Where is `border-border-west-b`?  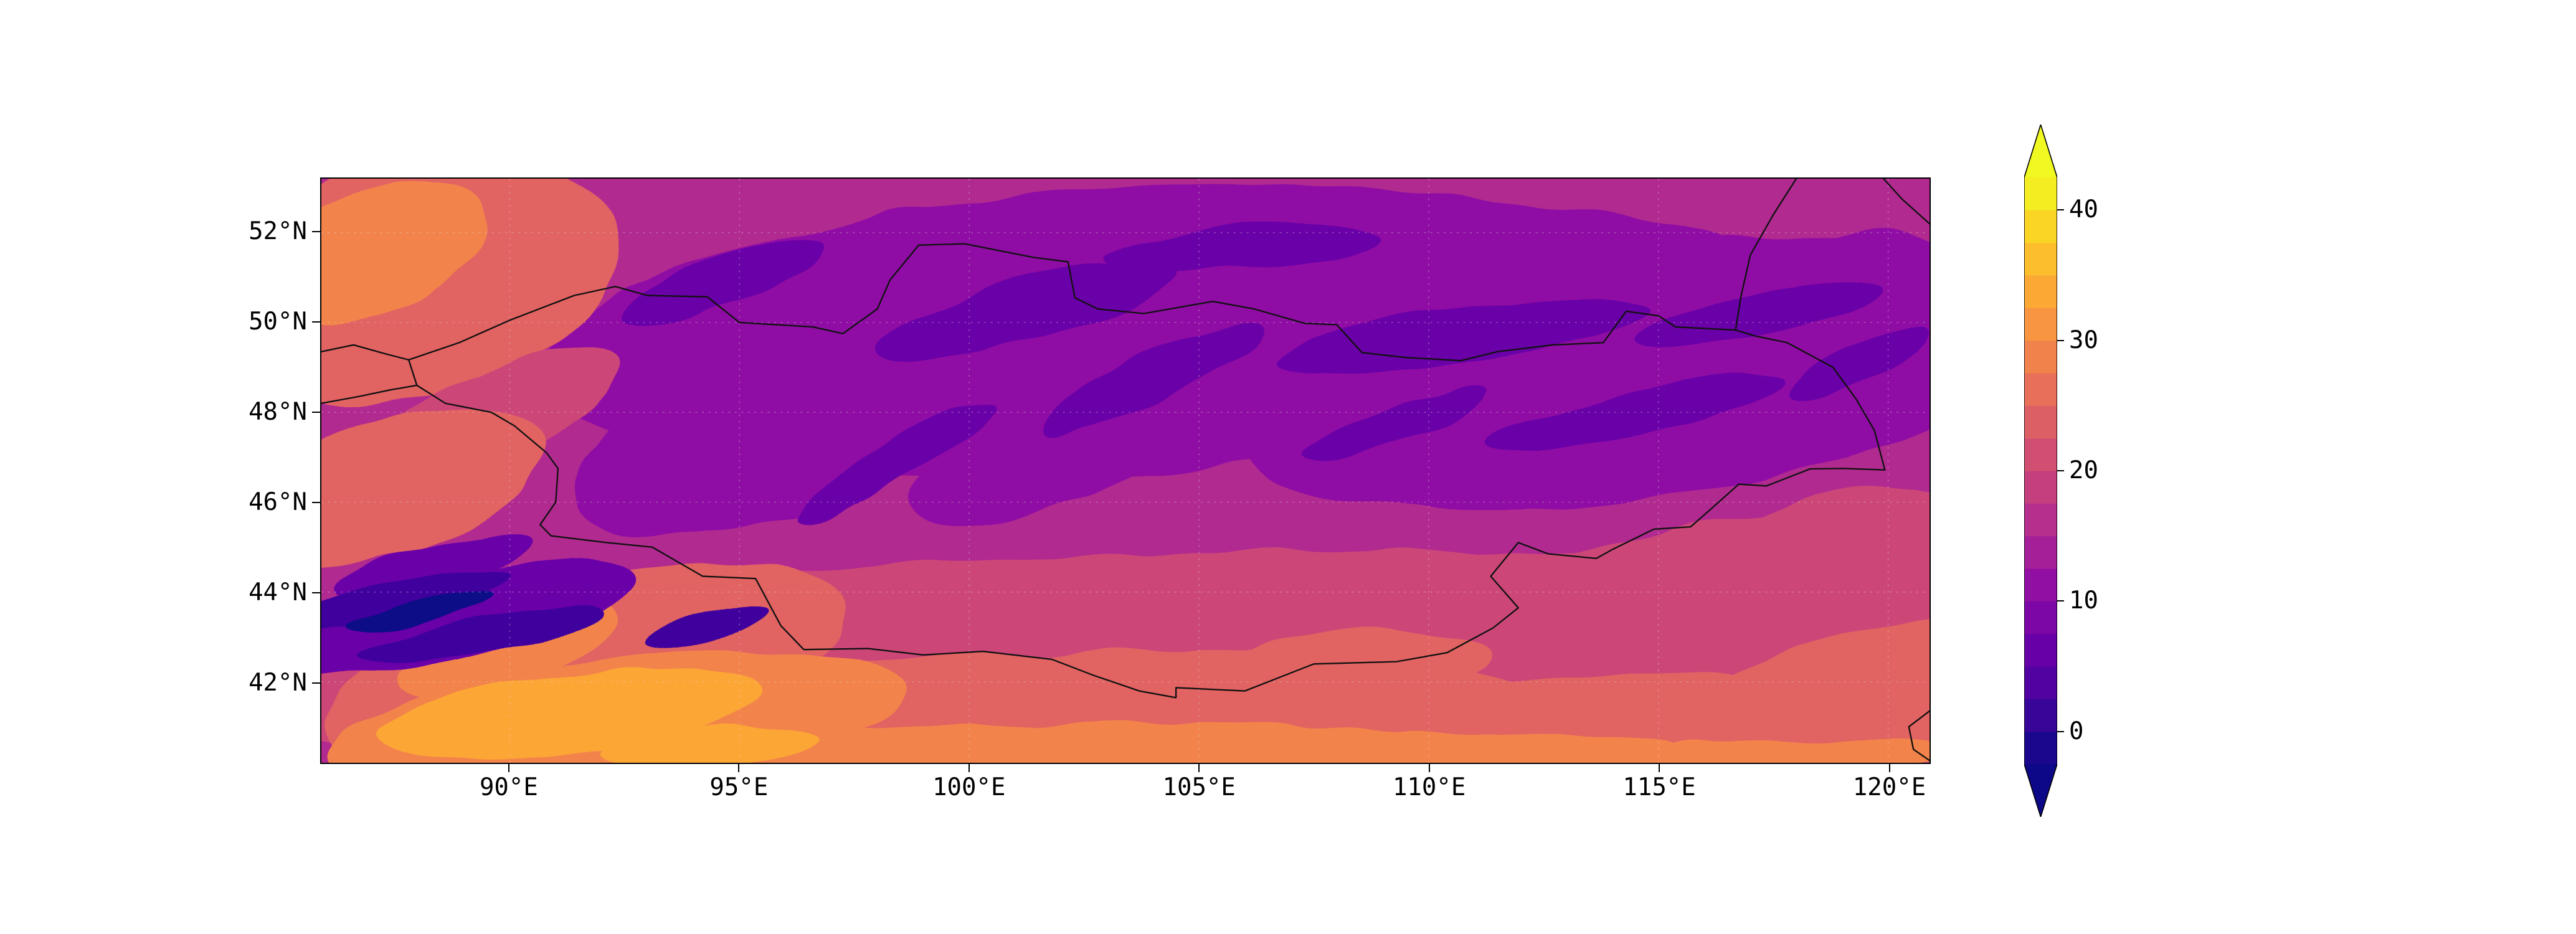 border-border-west-b is located at coordinates (369, 394).